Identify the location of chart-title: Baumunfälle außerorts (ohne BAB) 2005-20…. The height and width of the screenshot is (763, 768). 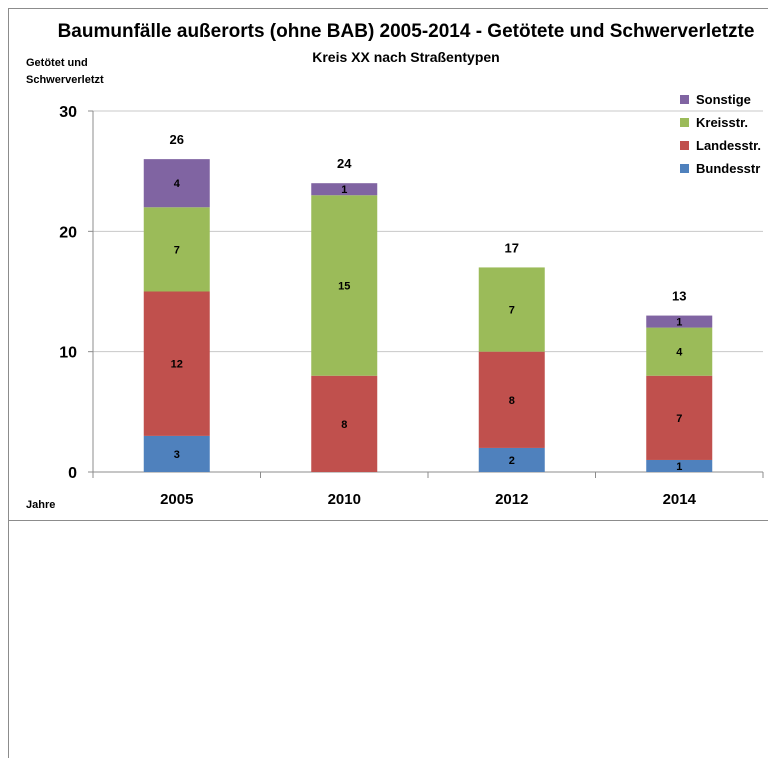
(406, 31).